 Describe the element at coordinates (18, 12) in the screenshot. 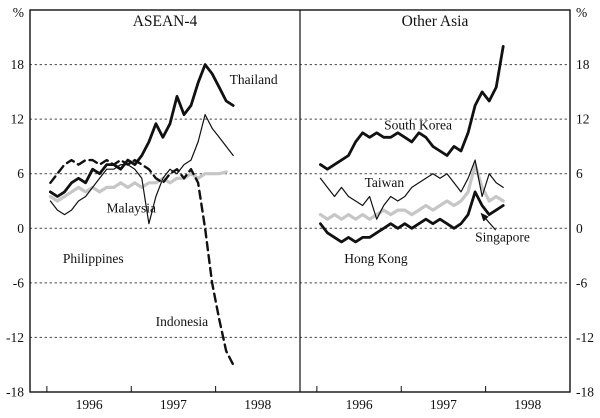

I see `y-axis-unit-left: %` at that location.